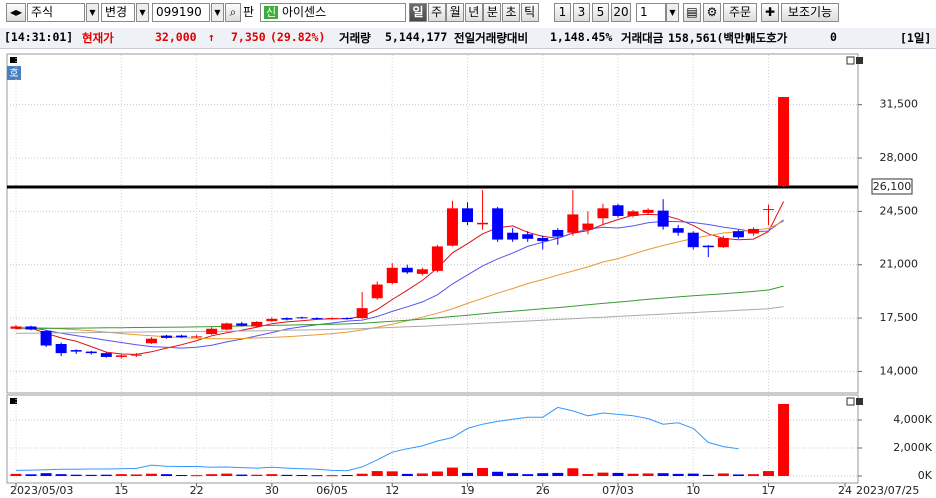 This screenshot has height=498, width=936. What do you see at coordinates (529, 12) in the screenshot?
I see `toolbar-button: 틱` at bounding box center [529, 12].